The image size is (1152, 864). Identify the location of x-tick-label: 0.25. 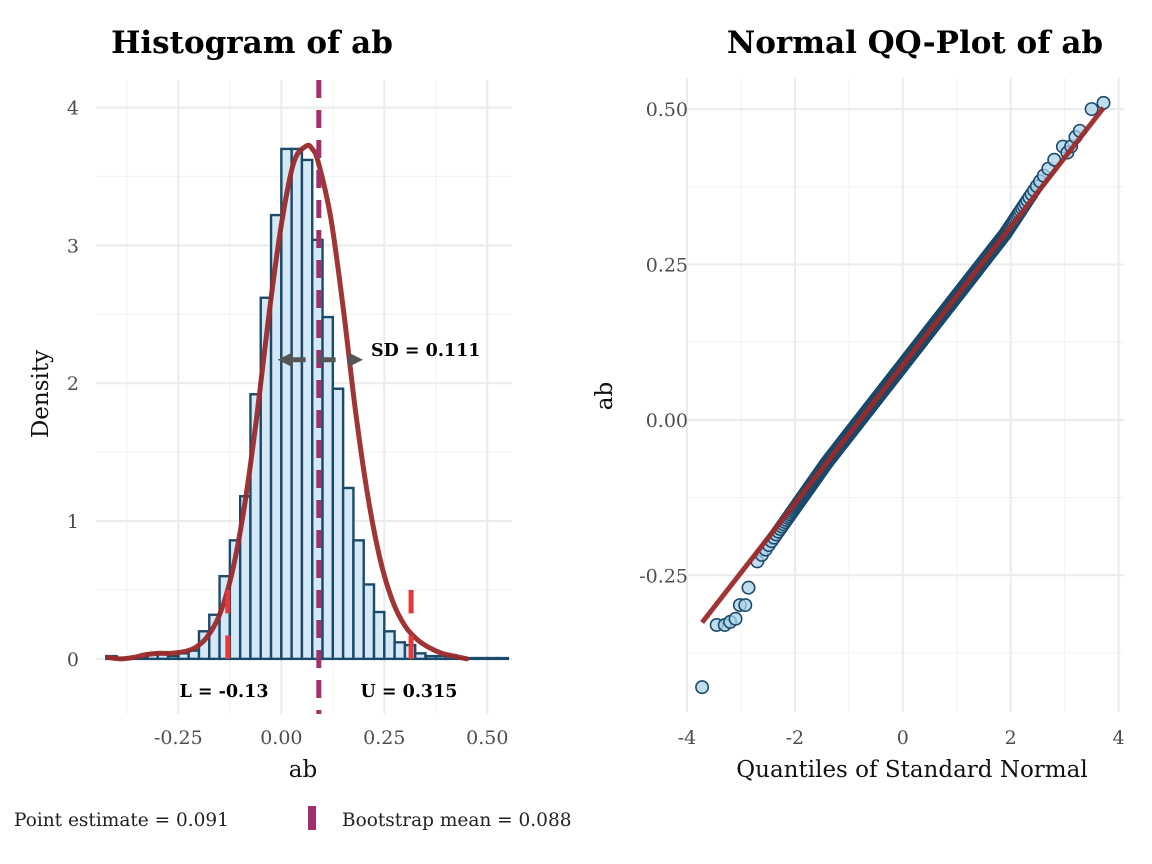
(384, 738).